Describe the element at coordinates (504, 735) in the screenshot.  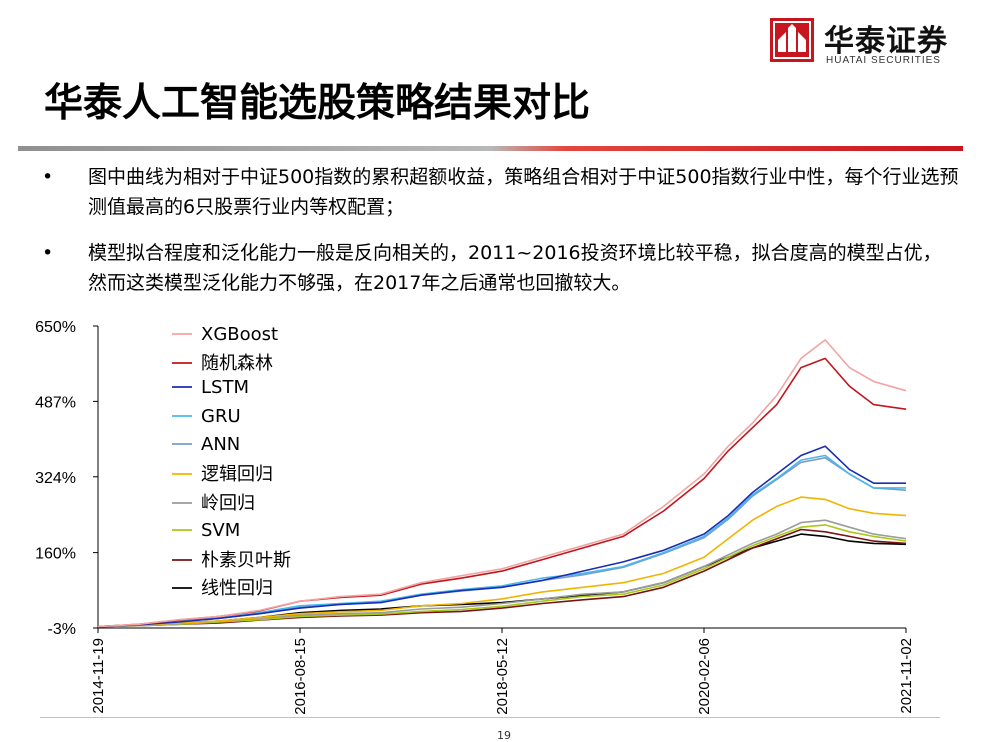
I see `page-number: 19` at that location.